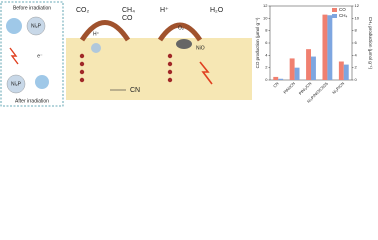 This screenshot has width=378, height=240. What do you see at coordinates (356, 79) in the screenshot?
I see `y2-tick-label: 0` at bounding box center [356, 79].